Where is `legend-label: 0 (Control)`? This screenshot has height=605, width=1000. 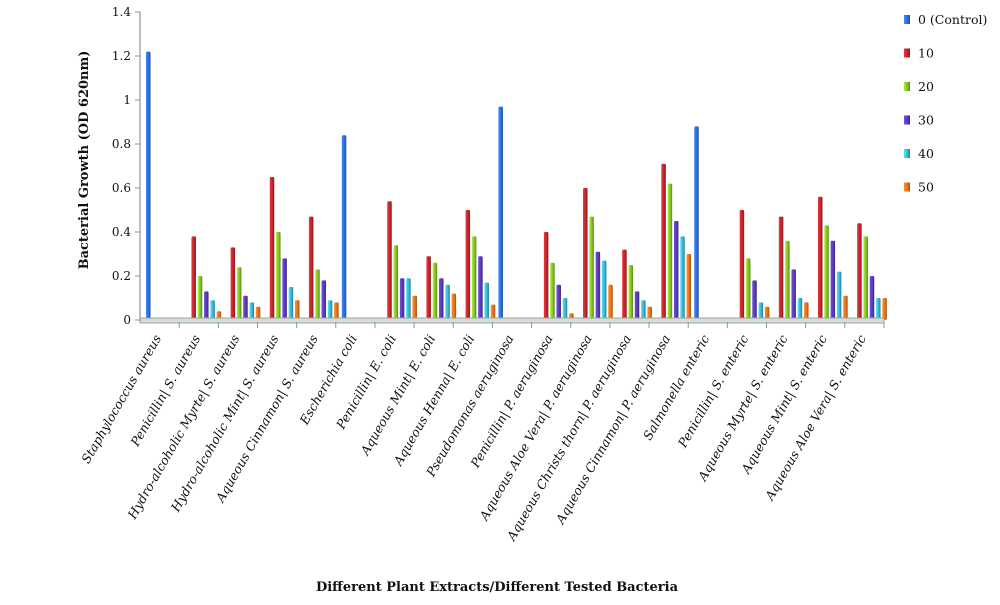 legend-label: 0 (Control) is located at coordinates (952, 19).